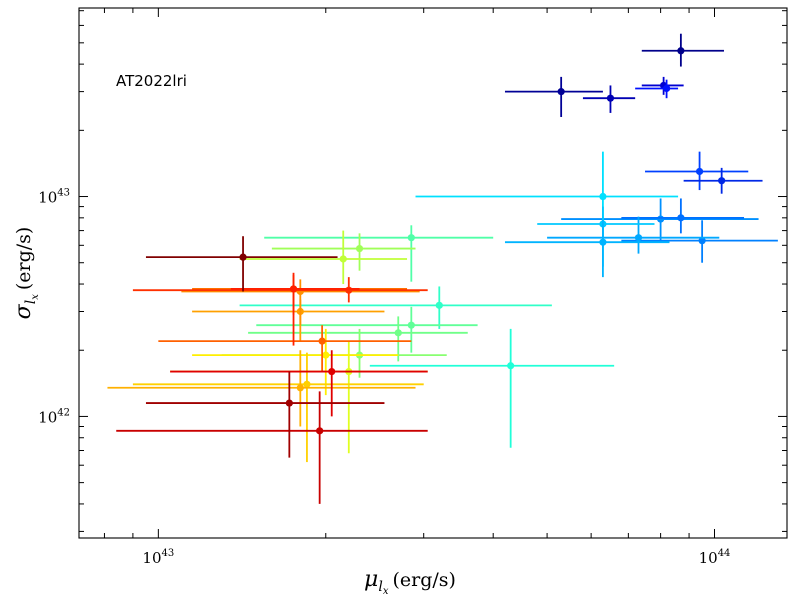 This screenshot has height=598, width=797. I want to click on x-axis-label: μlx(erg/s), so click(410, 582).